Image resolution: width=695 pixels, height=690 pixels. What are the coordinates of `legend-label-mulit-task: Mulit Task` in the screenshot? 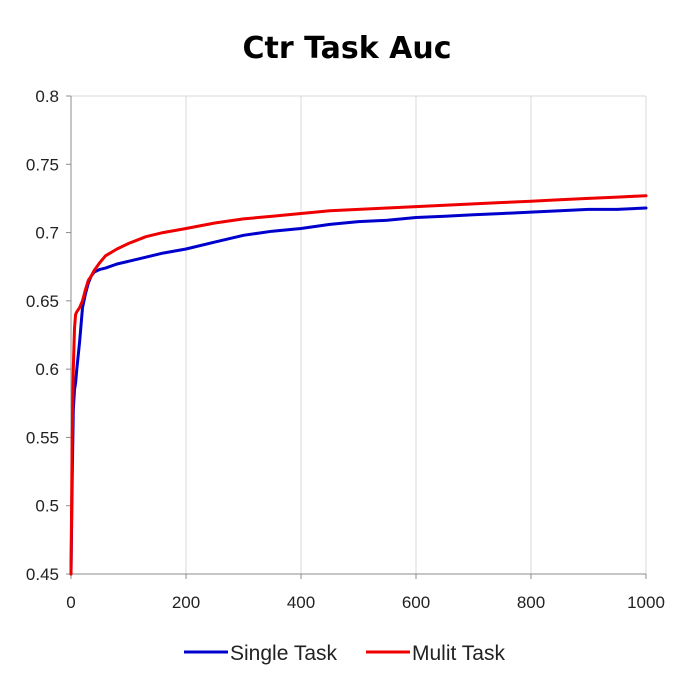 It's located at (458, 653).